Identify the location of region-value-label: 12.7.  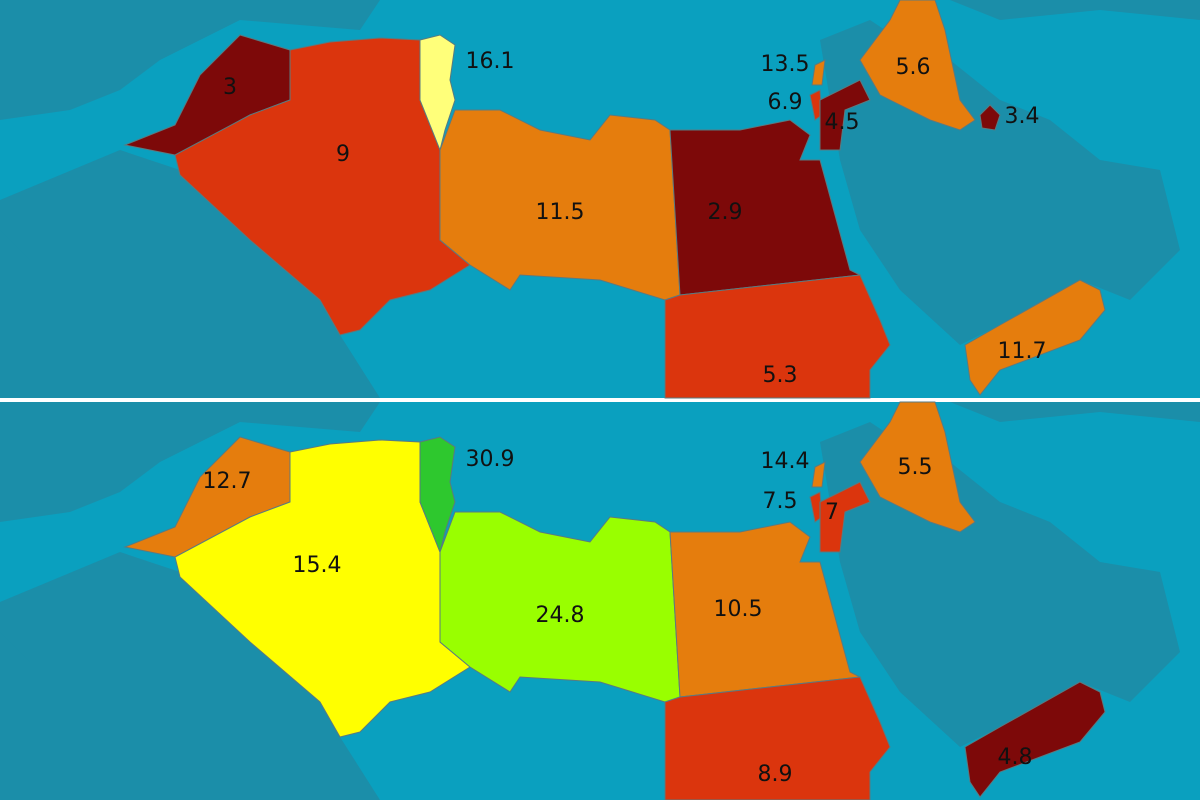
(227, 481).